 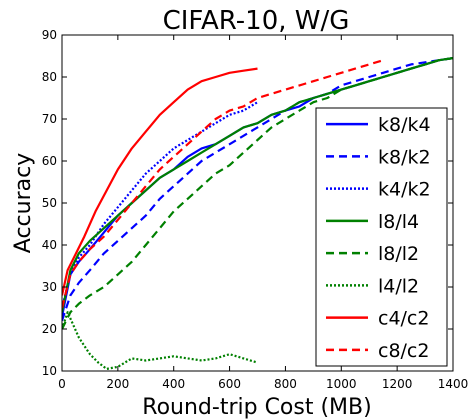 What do you see at coordinates (256, 21) in the screenshot?
I see `chart-title: CIFAR-10, W/G` at bounding box center [256, 21].